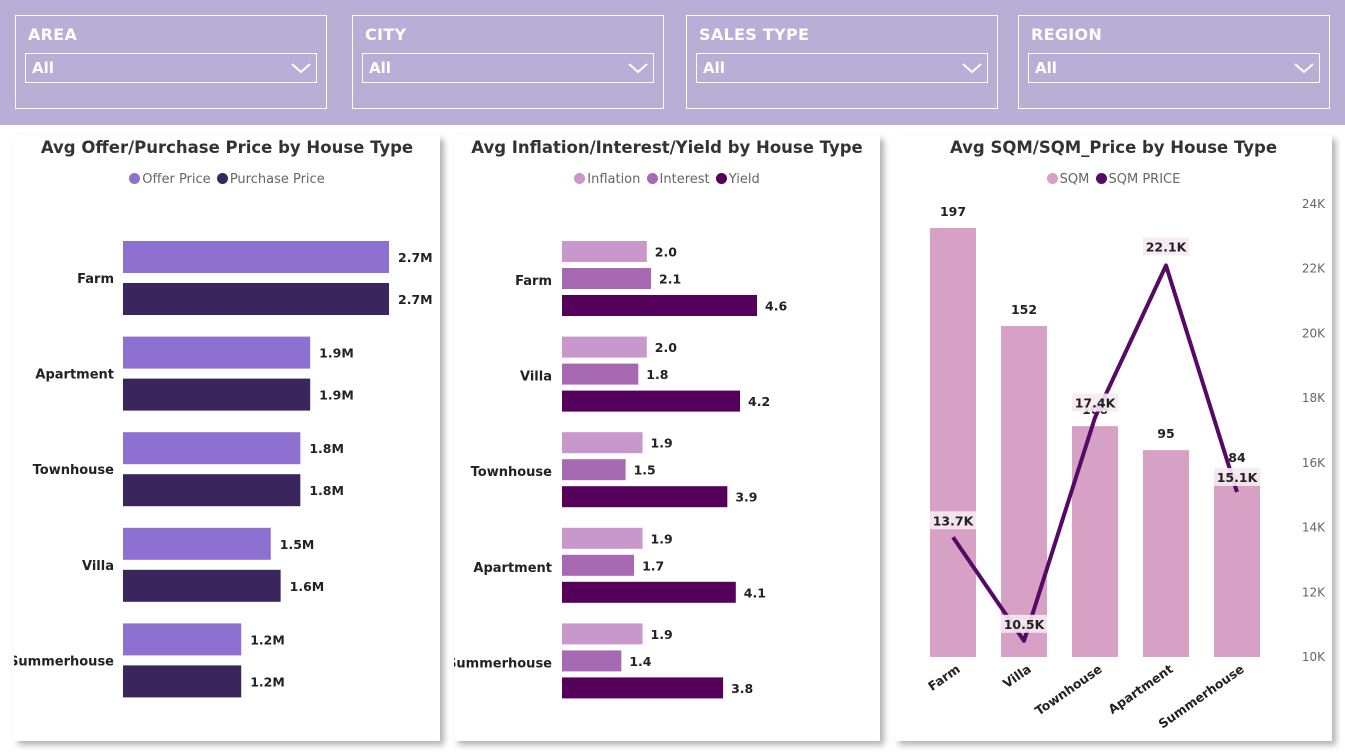 The width and height of the screenshot is (1345, 753). What do you see at coordinates (653, 565) in the screenshot?
I see `data-label-interest-apartment: 1.7` at bounding box center [653, 565].